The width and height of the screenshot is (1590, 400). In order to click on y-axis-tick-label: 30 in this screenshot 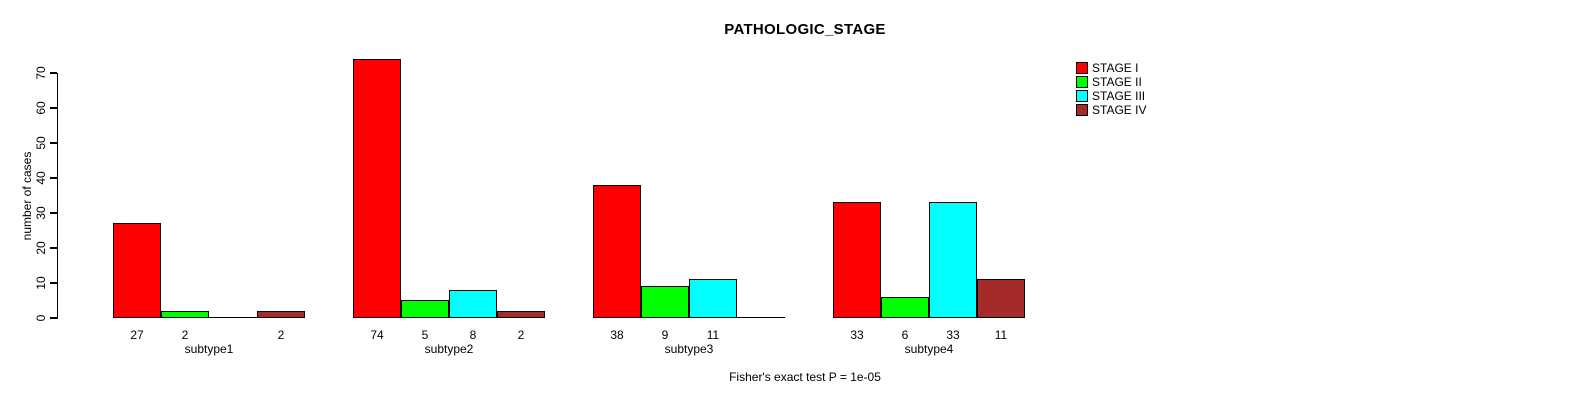, I will do `click(41, 213)`.